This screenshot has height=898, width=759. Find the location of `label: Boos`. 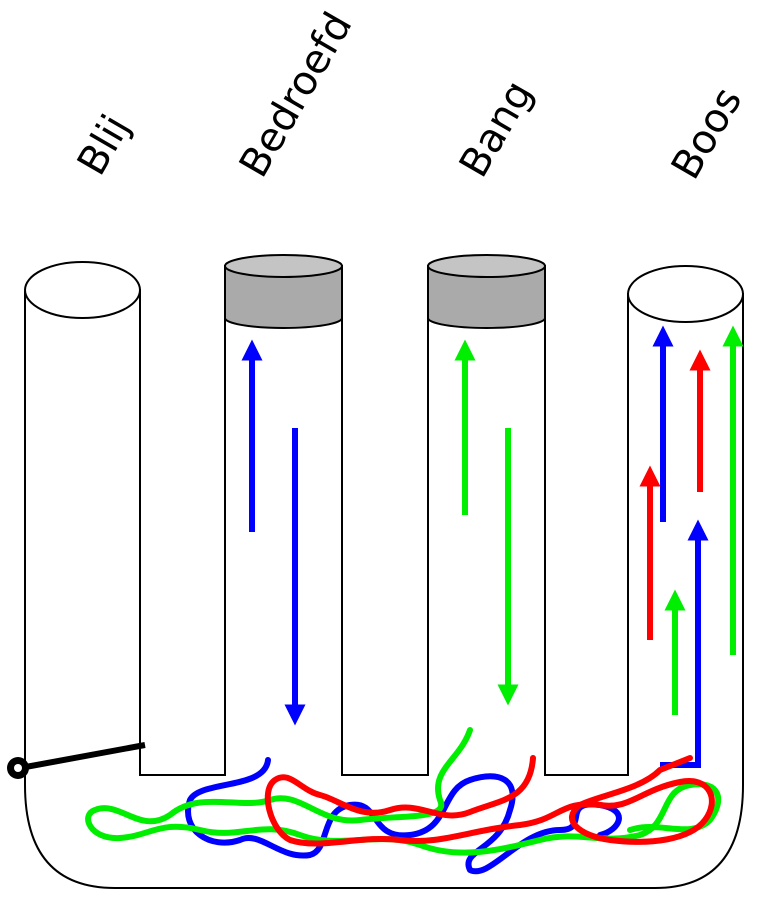

label: Boos is located at coordinates (707, 133).